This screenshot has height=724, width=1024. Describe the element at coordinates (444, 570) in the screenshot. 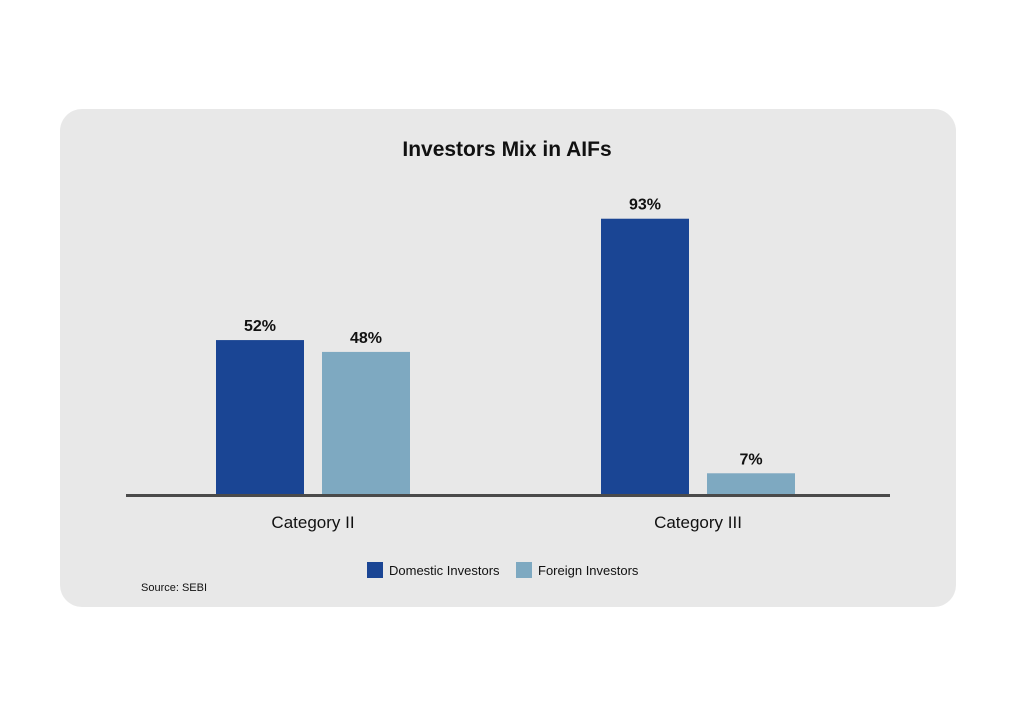

I see `legend-label-domestic: Domestic Investors` at that location.